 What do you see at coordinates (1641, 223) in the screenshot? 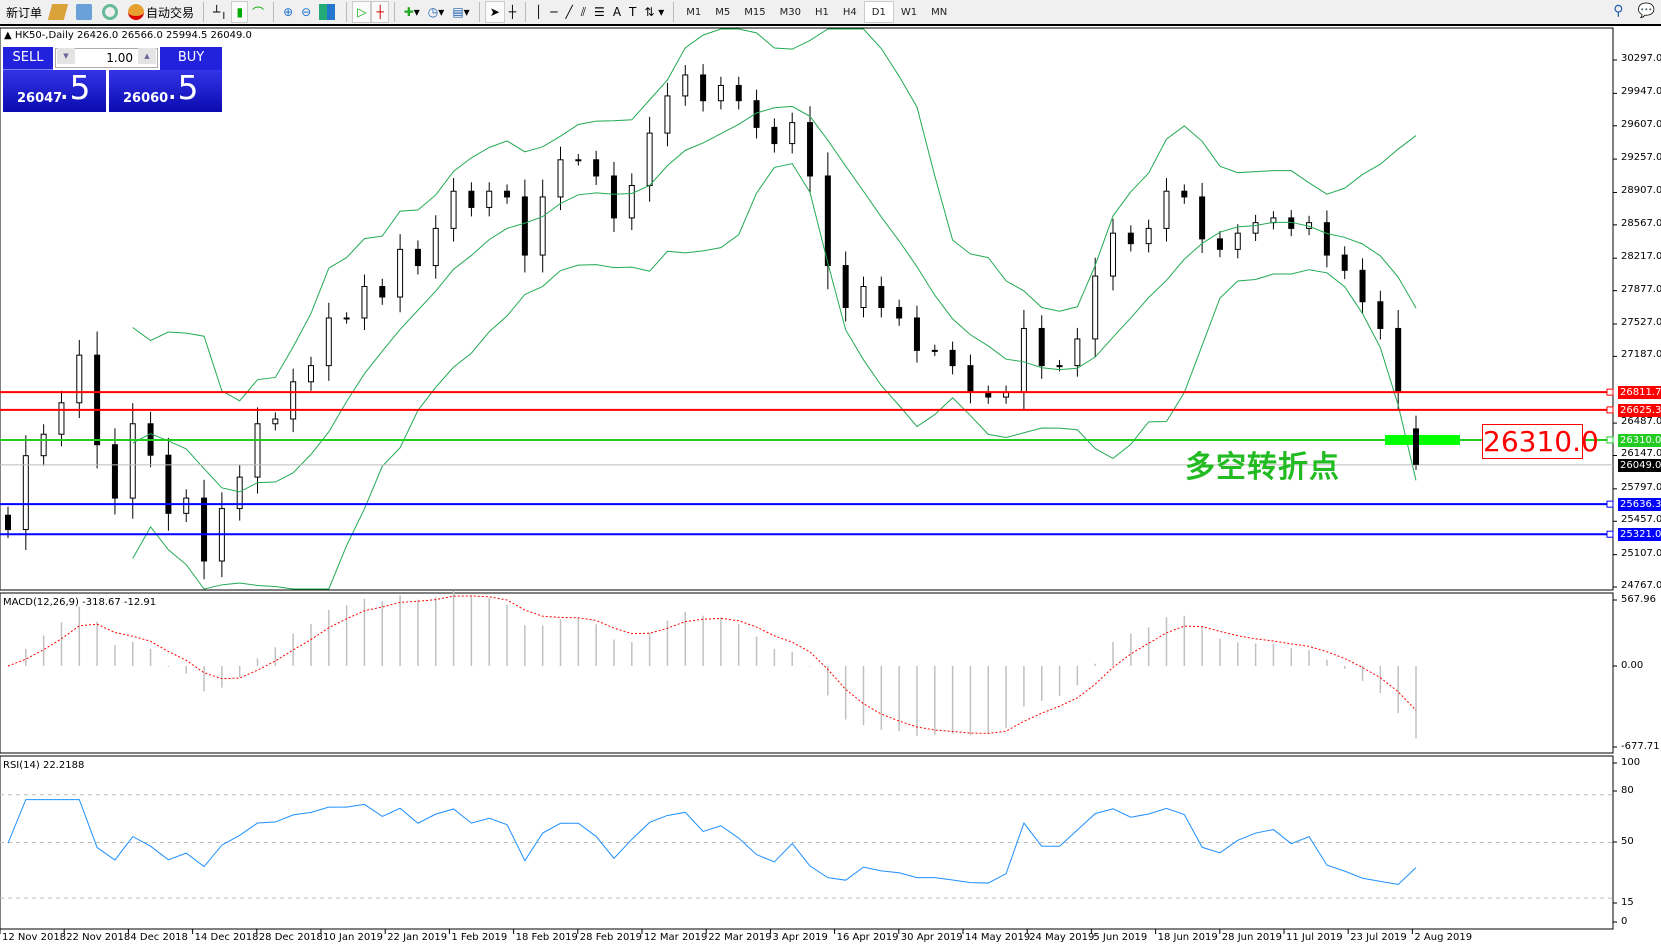
I see `price-axis-label: 28567.0` at bounding box center [1641, 223].